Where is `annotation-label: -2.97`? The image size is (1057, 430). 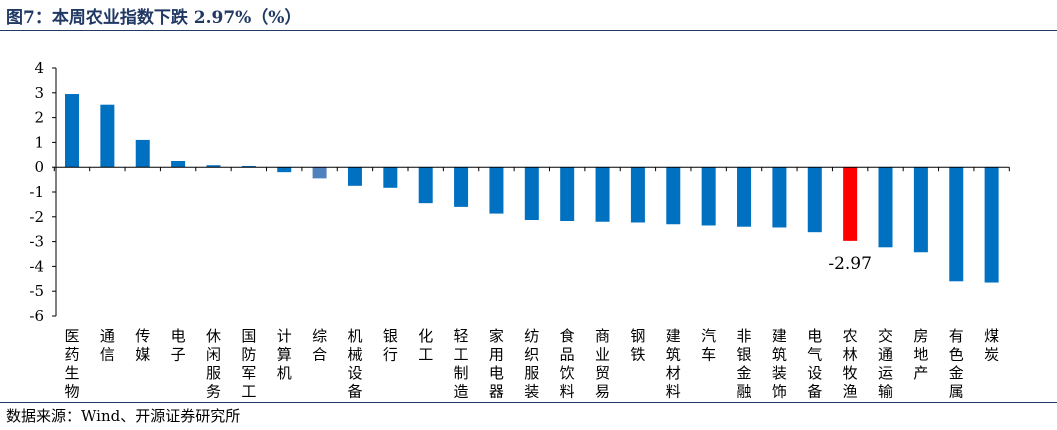
annotation-label: -2.97 is located at coordinates (850, 264).